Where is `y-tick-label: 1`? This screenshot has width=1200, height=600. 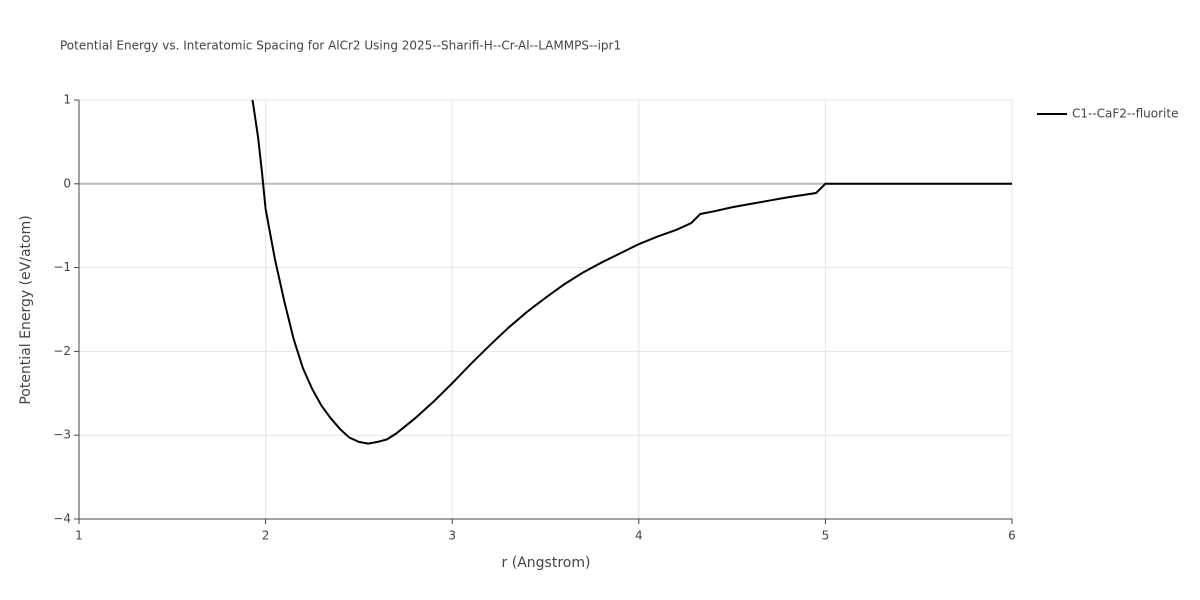
y-tick-label: 1 is located at coordinates (67, 100).